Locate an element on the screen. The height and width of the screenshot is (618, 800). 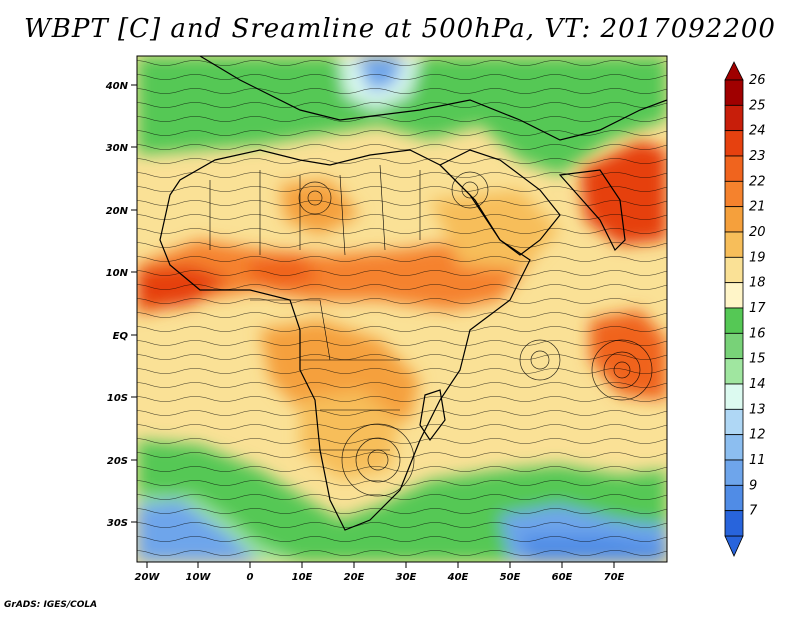
colorbar-label: 19 is located at coordinates (757, 257).